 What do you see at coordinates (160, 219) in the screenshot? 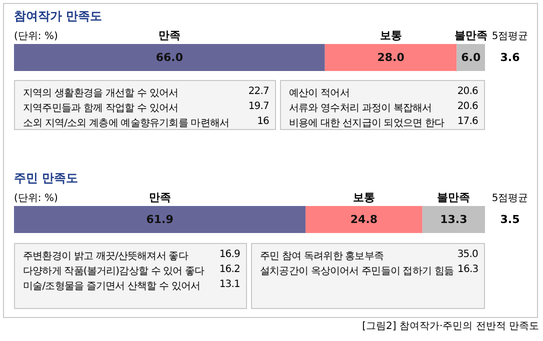
I see `data-label: 61.9` at bounding box center [160, 219].